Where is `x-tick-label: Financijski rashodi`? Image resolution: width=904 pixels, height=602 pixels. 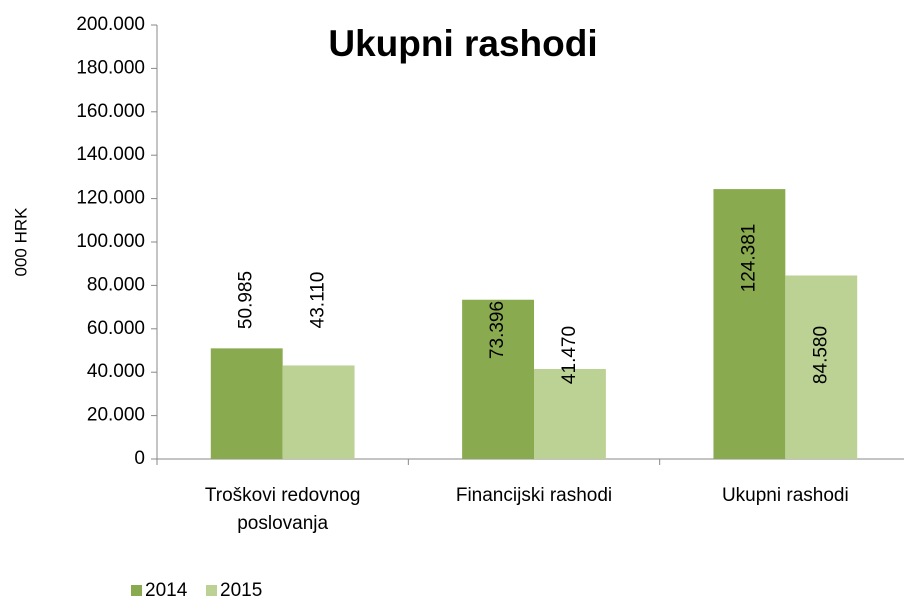 x-tick-label: Financijski rashodi is located at coordinates (534, 495).